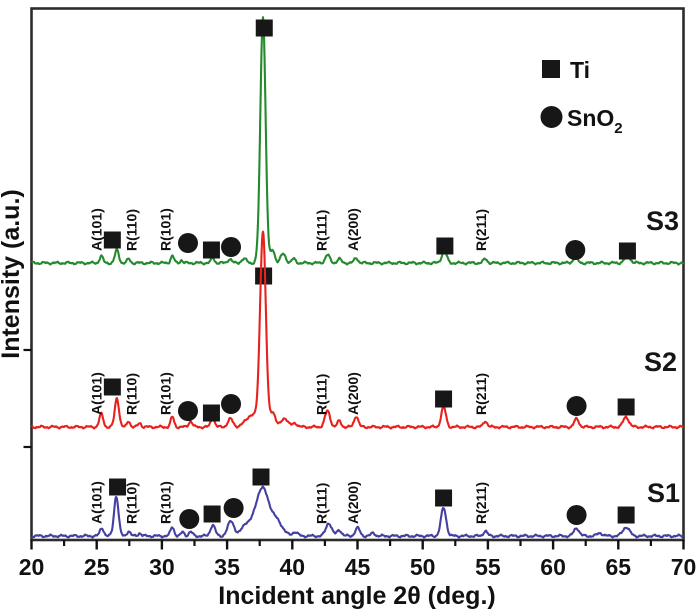  I want to click on x-tick-label: 35, so click(227, 567).